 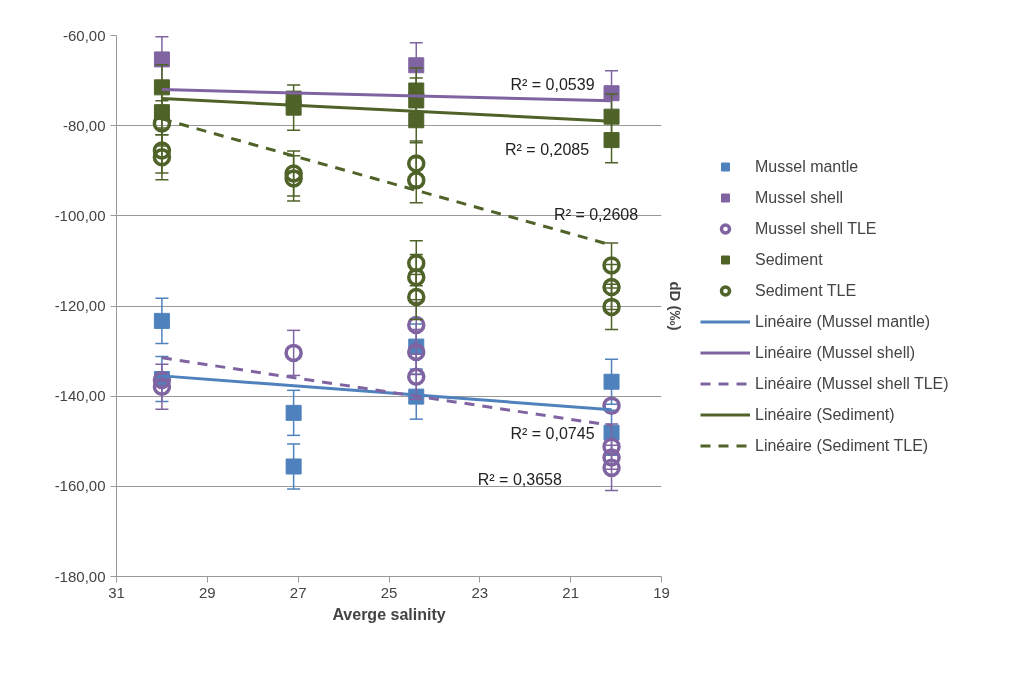 I want to click on annotation: R² = 0,0745, so click(x=552, y=433).